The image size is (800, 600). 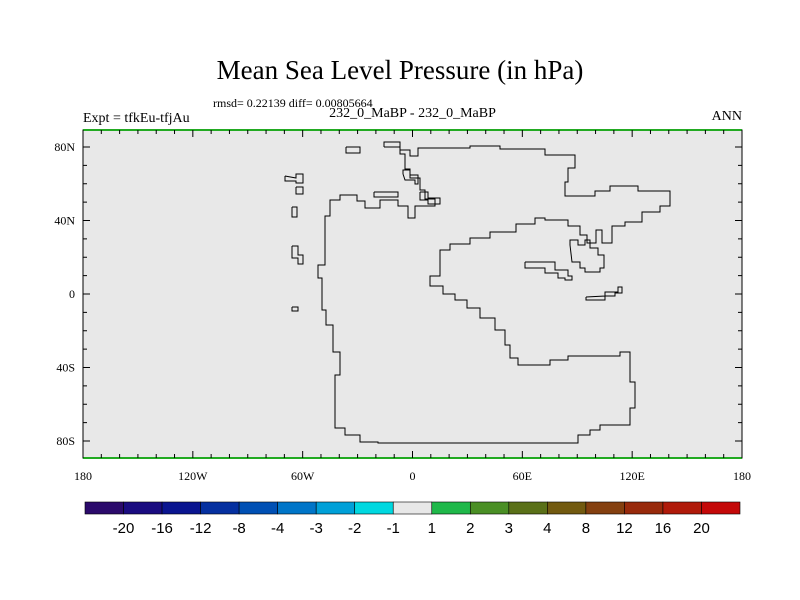 I want to click on colorbar-label: -2, so click(x=354, y=528).